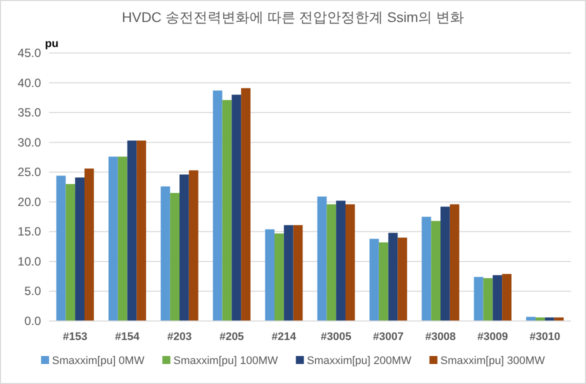 The image size is (586, 384). What do you see at coordinates (30, 201) in the screenshot?
I see `y-tick-label: 20.0` at bounding box center [30, 201].